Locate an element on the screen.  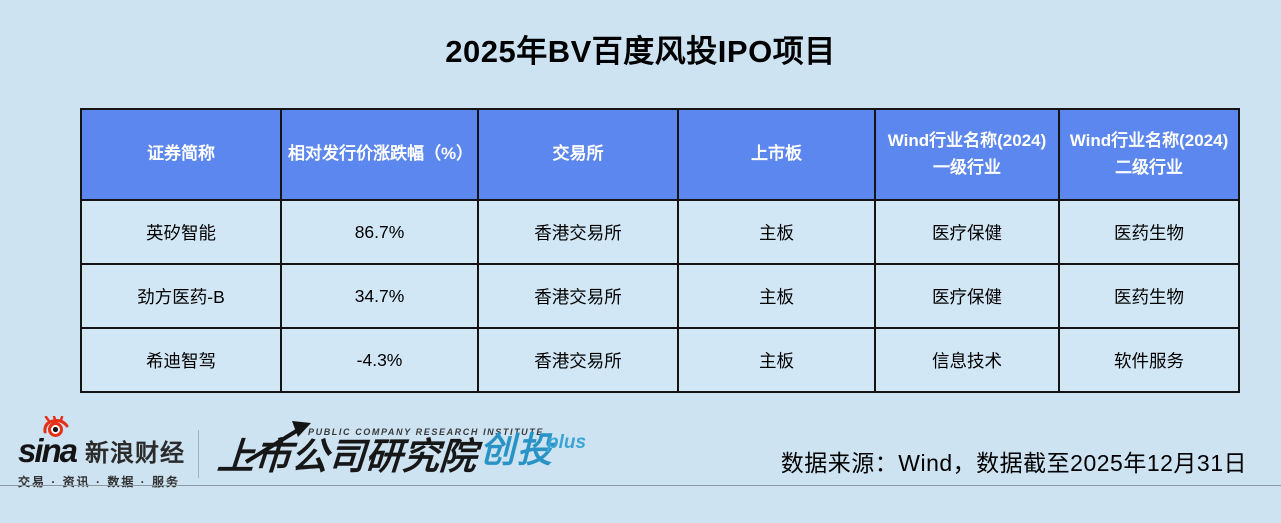
column-header-security-name: 证券简称 is located at coordinates (181, 154).